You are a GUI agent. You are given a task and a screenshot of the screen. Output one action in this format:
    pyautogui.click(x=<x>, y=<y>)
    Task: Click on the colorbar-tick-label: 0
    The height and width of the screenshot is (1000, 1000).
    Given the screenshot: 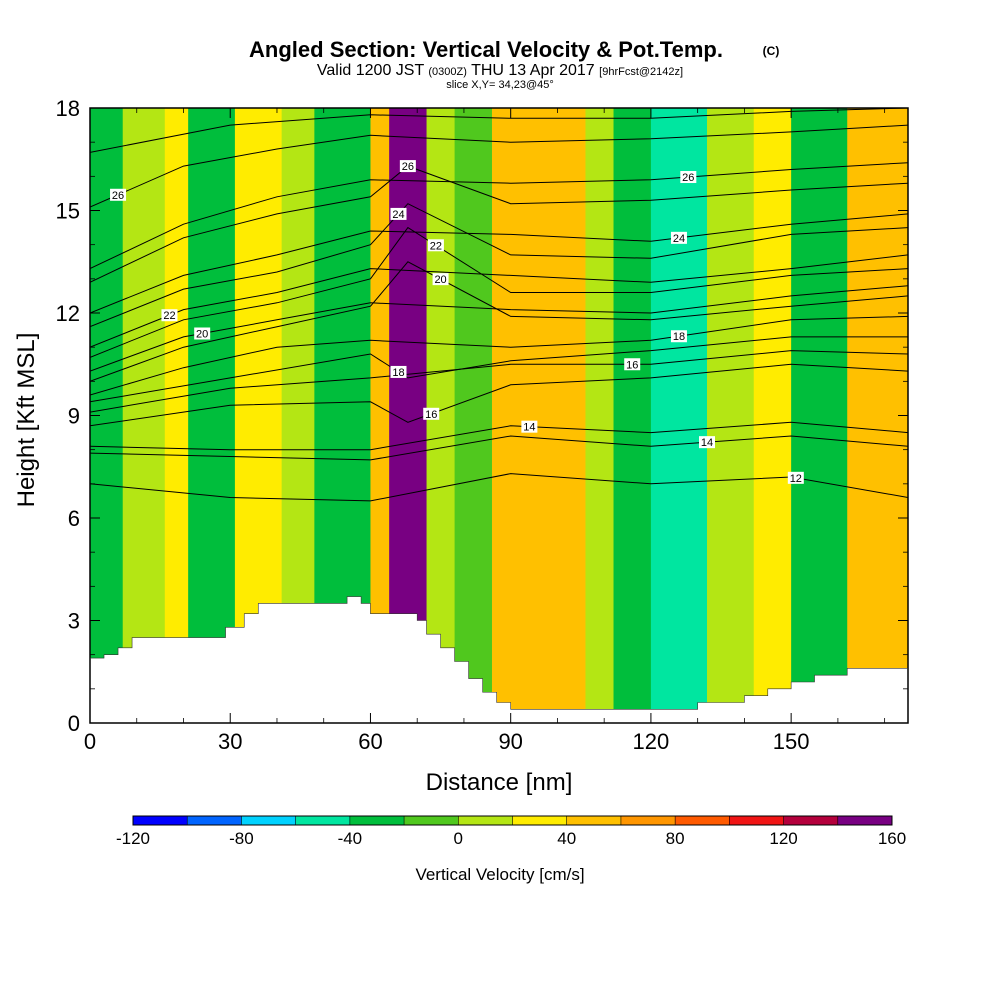 What is the action you would take?
    pyautogui.click(x=458, y=838)
    